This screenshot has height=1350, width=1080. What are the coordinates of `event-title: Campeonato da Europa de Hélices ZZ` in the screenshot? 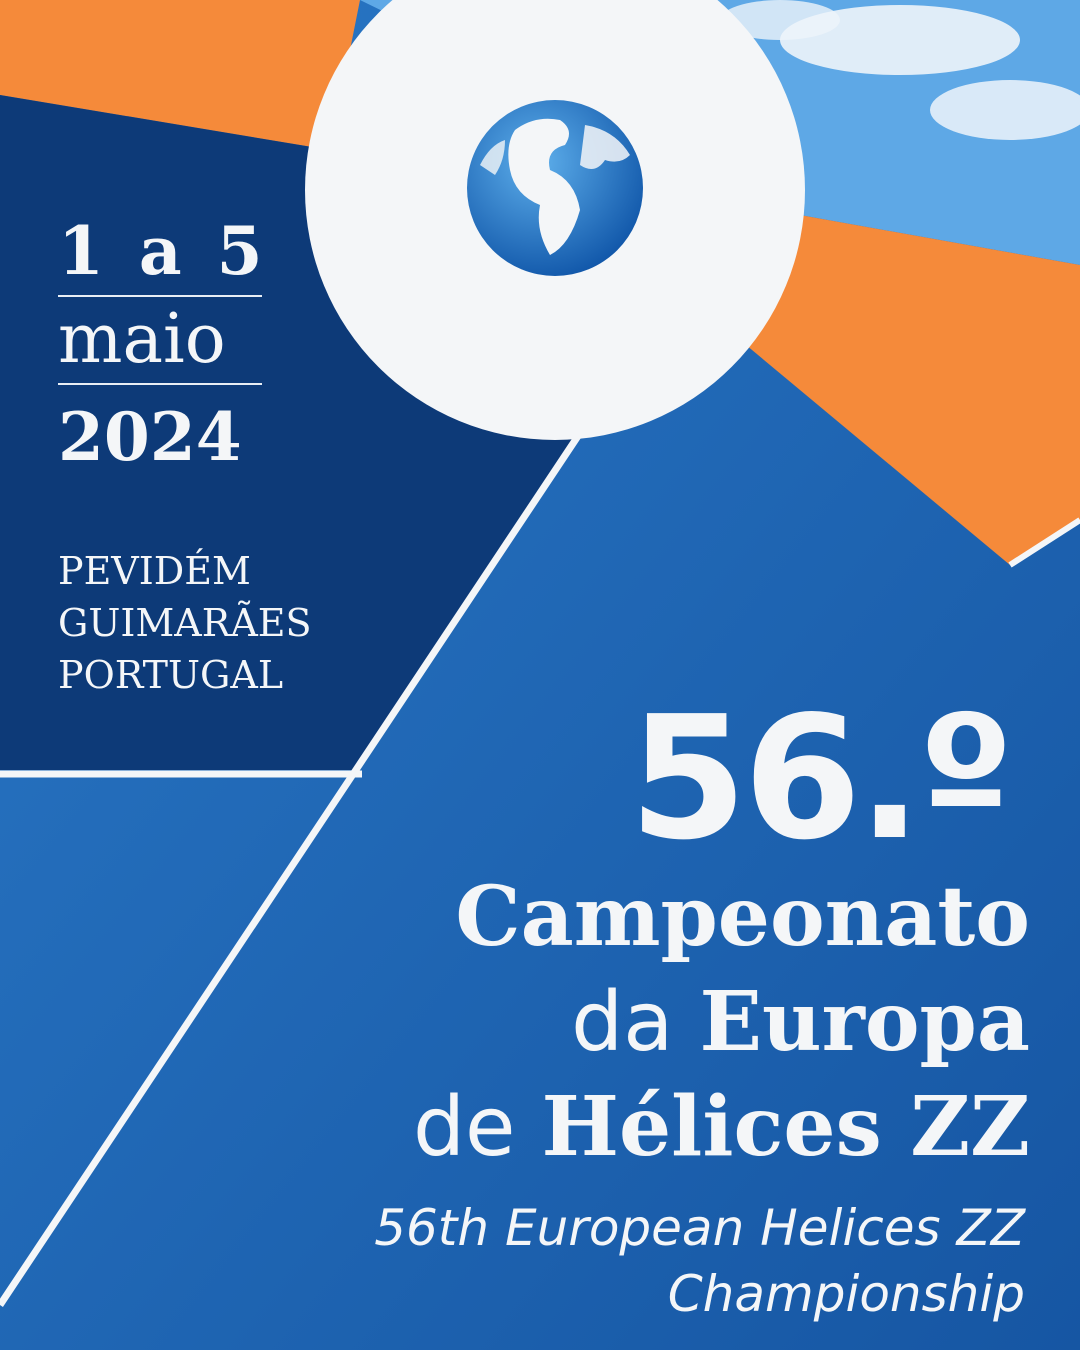 It's located at (721, 1022).